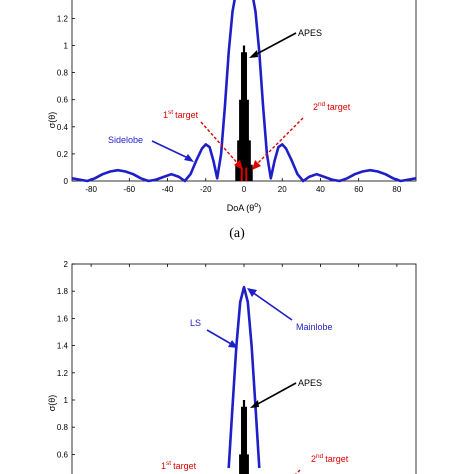 The height and width of the screenshot is (474, 474). What do you see at coordinates (254, 404) in the screenshot?
I see `apes-arrowhead-b` at bounding box center [254, 404].